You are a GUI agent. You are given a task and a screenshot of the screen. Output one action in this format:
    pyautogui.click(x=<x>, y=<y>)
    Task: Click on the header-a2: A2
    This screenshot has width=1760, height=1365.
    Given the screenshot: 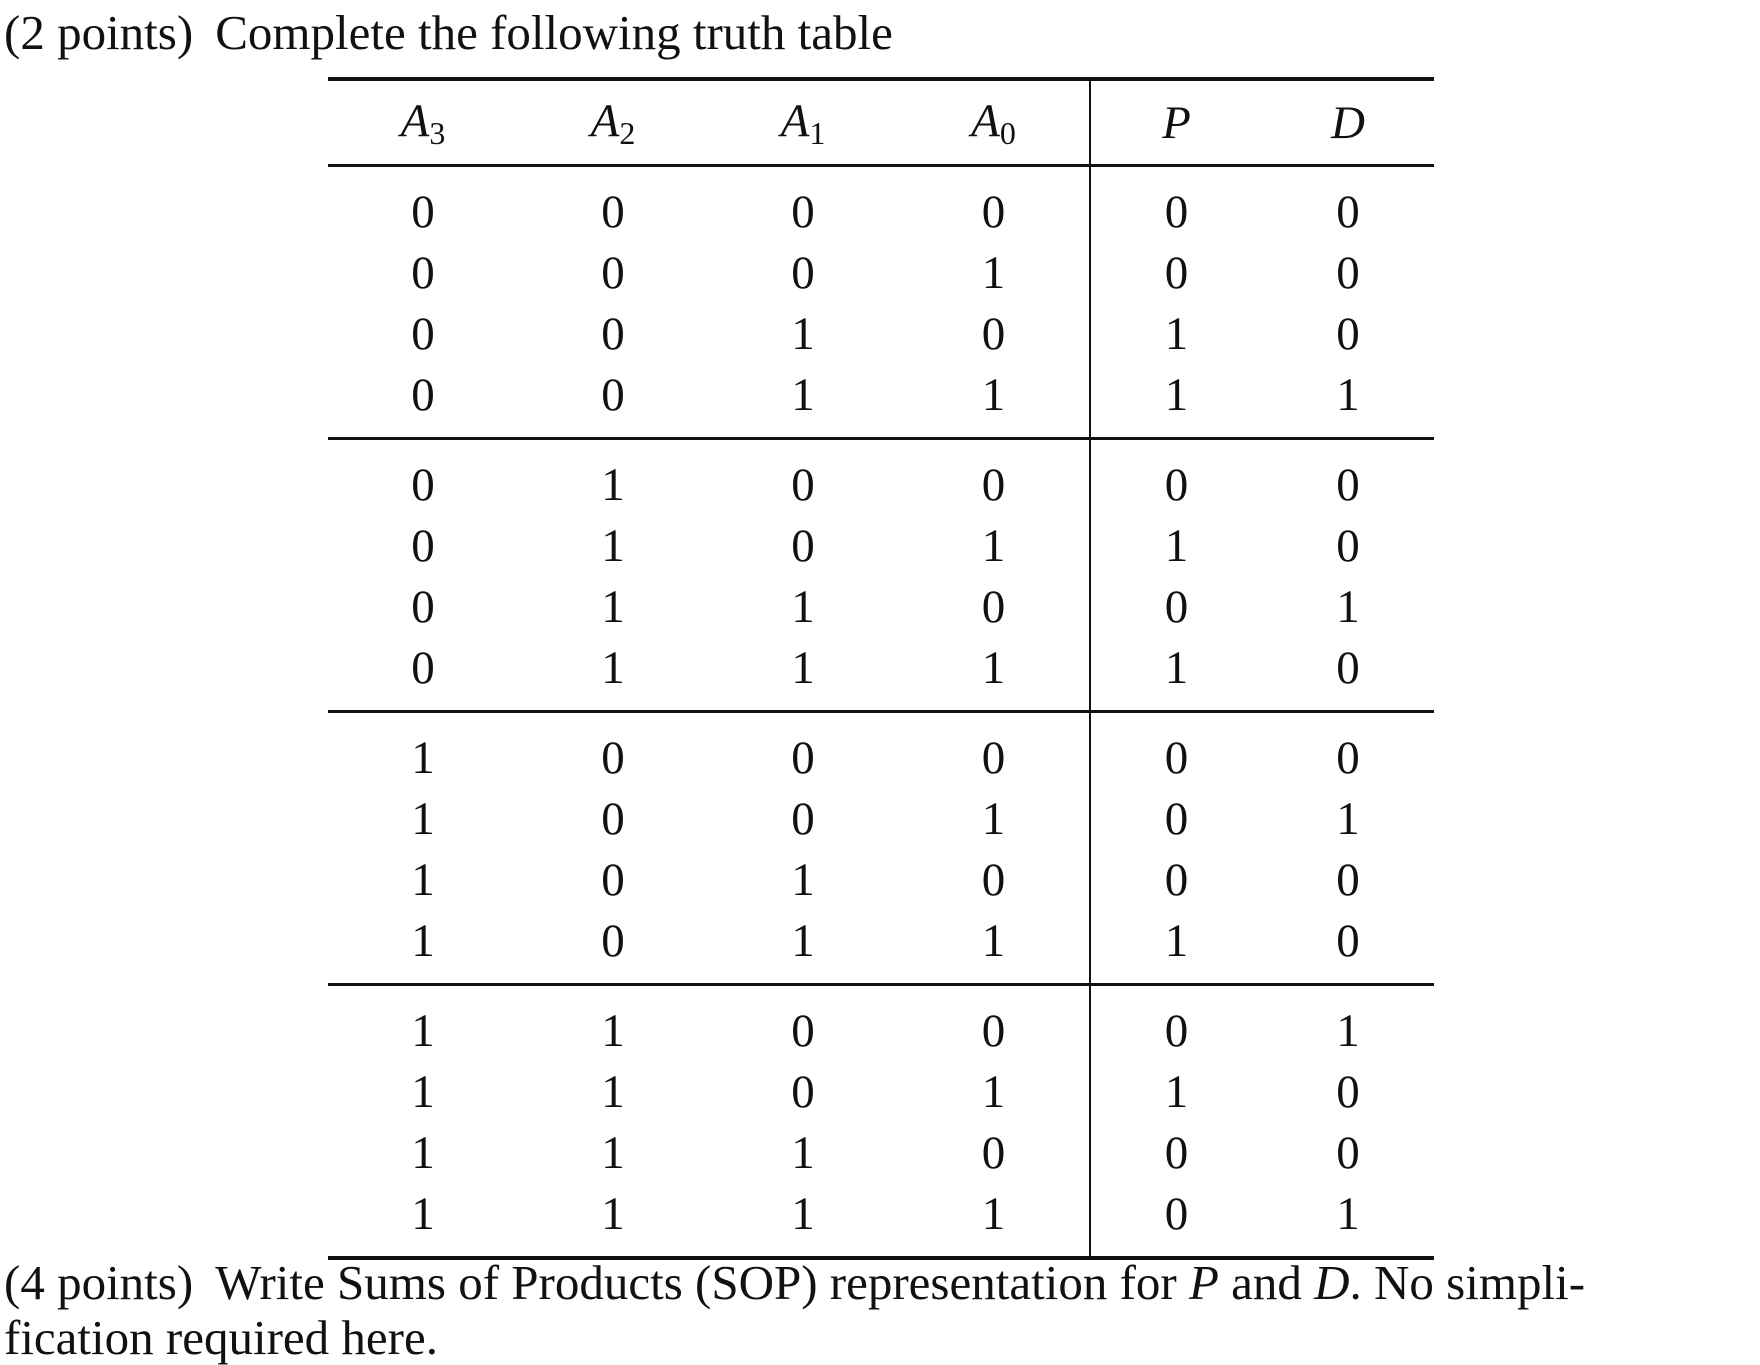 What is the action you would take?
    pyautogui.click(x=613, y=123)
    